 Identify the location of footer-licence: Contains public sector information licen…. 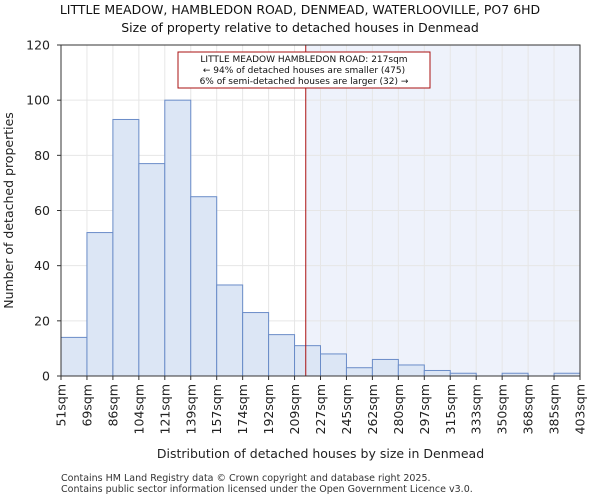
(267, 489).